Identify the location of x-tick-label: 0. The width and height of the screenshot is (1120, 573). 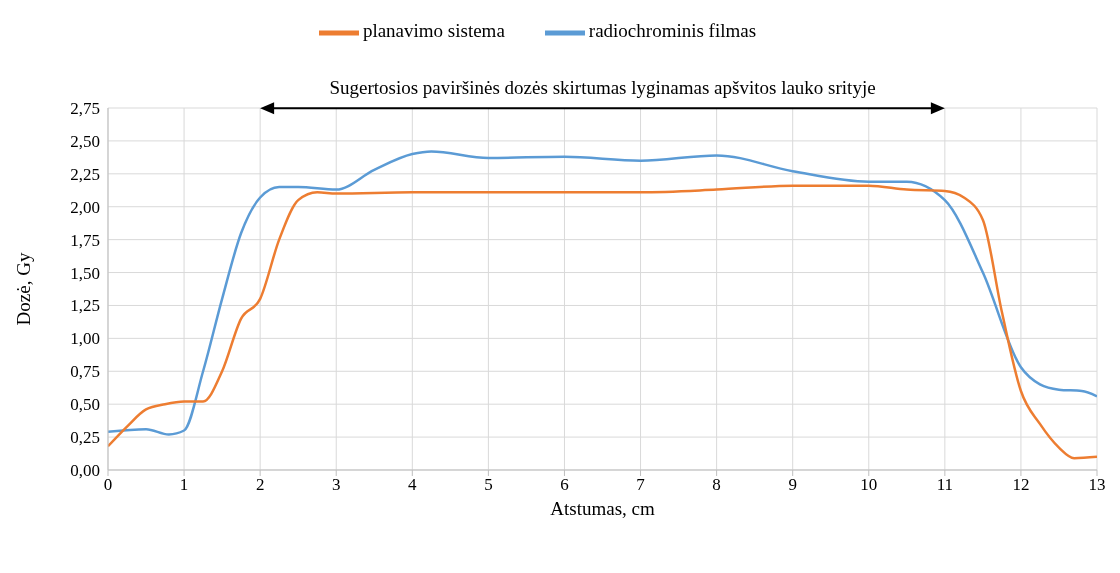
(108, 485).